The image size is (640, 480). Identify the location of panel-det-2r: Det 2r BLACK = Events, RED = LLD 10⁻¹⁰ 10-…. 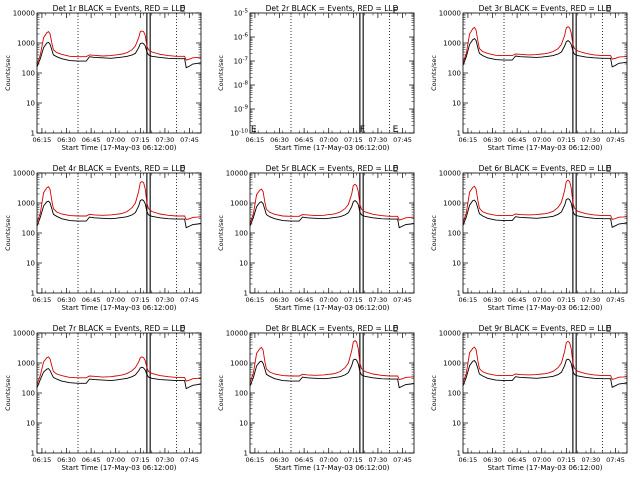
(316, 78).